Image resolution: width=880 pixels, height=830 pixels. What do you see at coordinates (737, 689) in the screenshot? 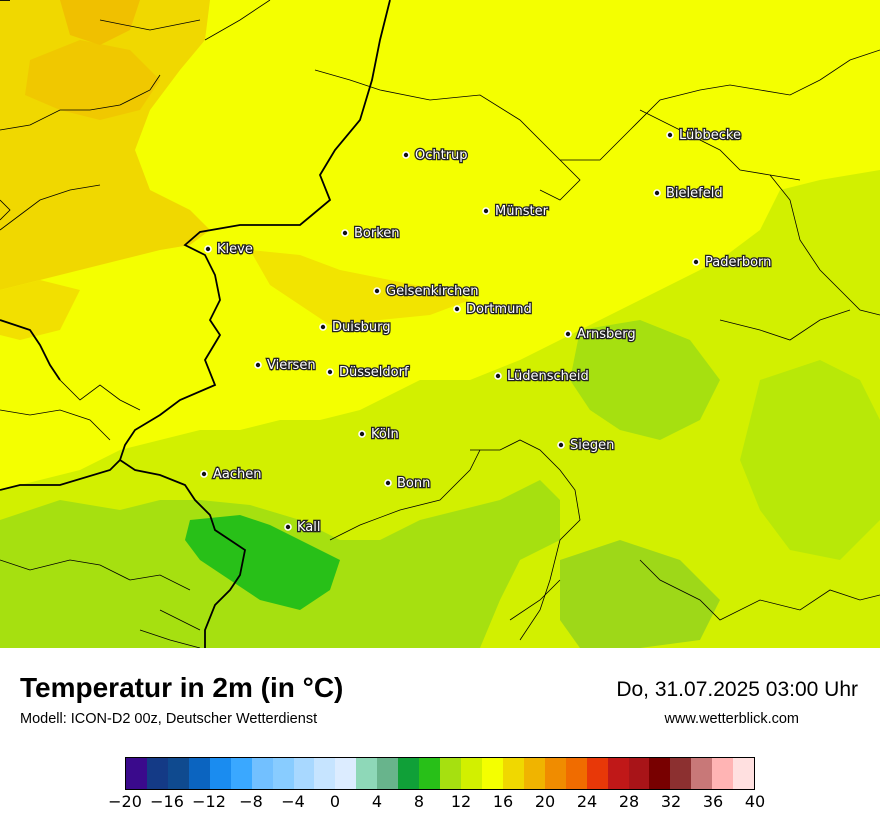
I see `forecast-datetime: Do, 31.07.2025 03:00 Uhr` at bounding box center [737, 689].